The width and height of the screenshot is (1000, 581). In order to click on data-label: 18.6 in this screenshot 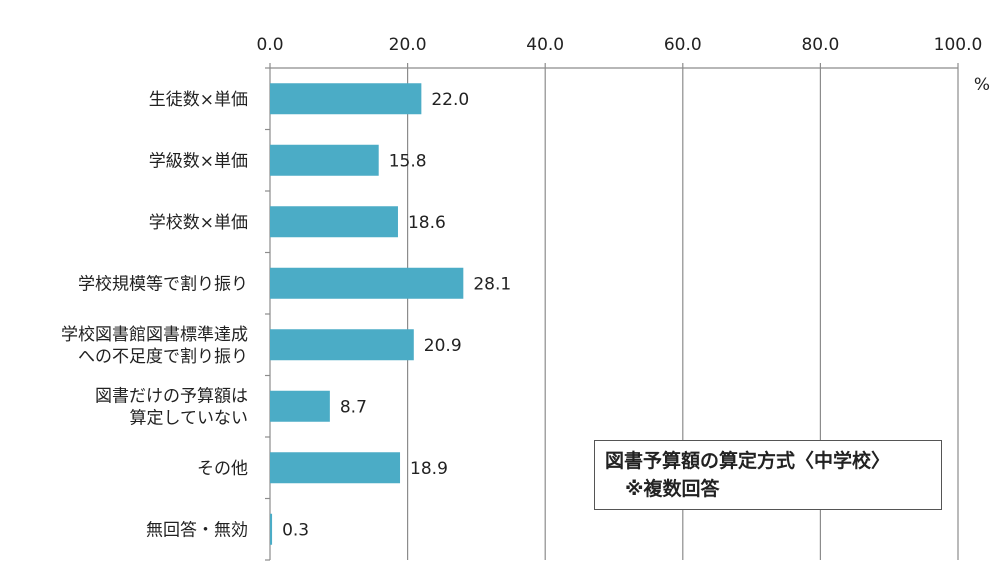, I will do `click(427, 223)`.